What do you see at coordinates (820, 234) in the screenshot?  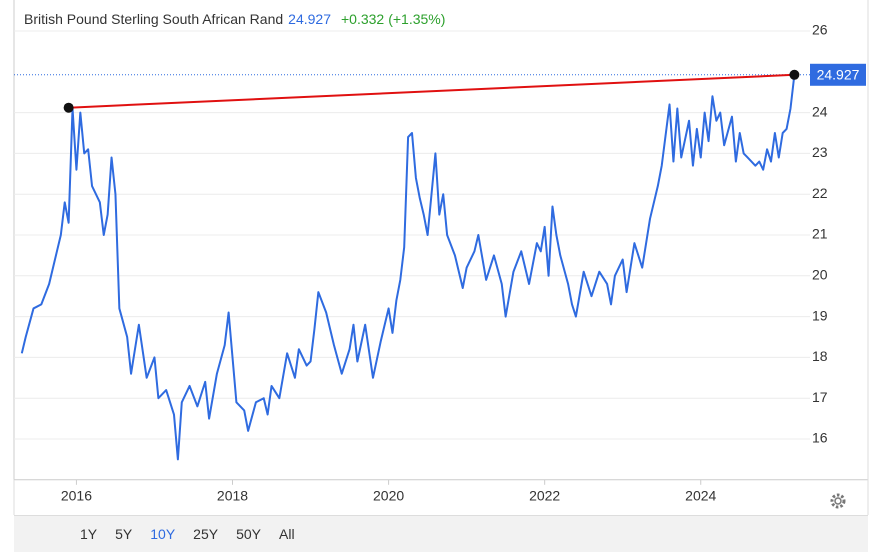 I see `y-tick-label: 21` at bounding box center [820, 234].